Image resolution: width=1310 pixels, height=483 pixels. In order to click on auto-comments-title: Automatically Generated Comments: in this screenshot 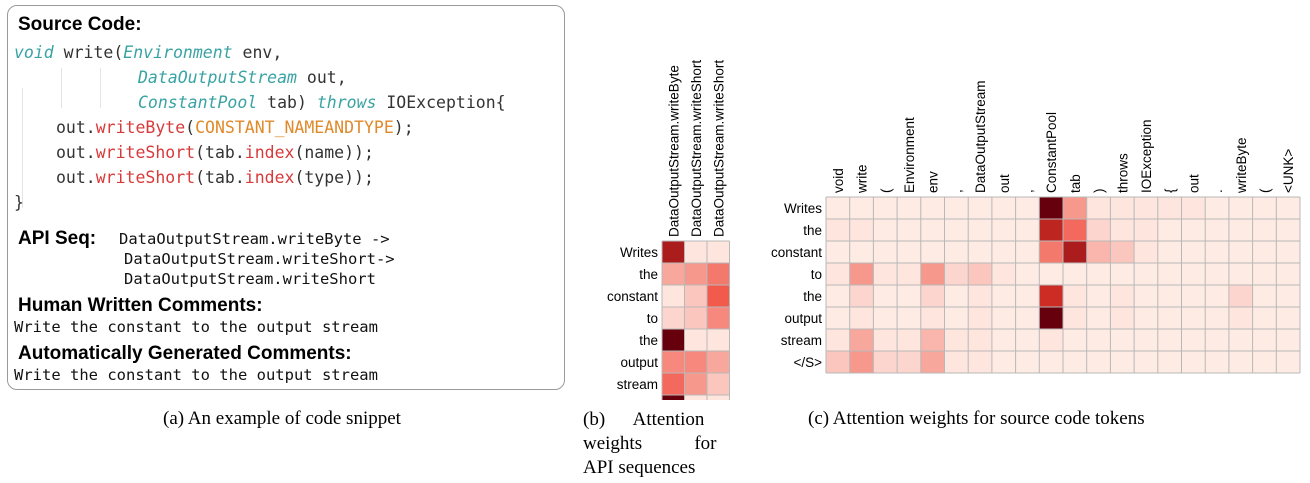, I will do `click(185, 353)`.